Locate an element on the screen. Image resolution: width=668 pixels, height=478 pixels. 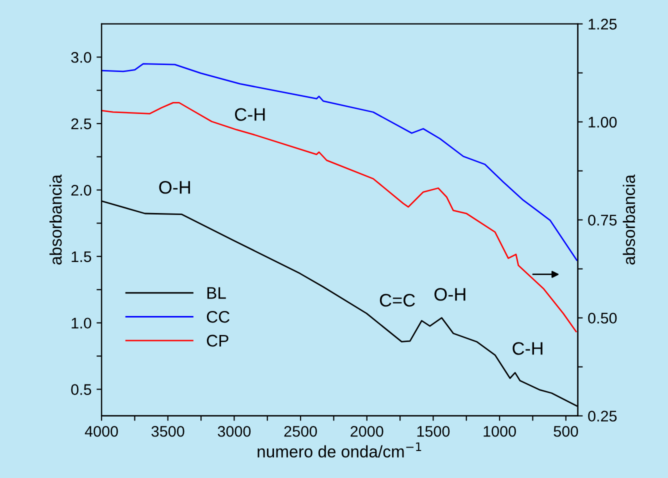
y-tick-label: 0.5 is located at coordinates (81, 389).